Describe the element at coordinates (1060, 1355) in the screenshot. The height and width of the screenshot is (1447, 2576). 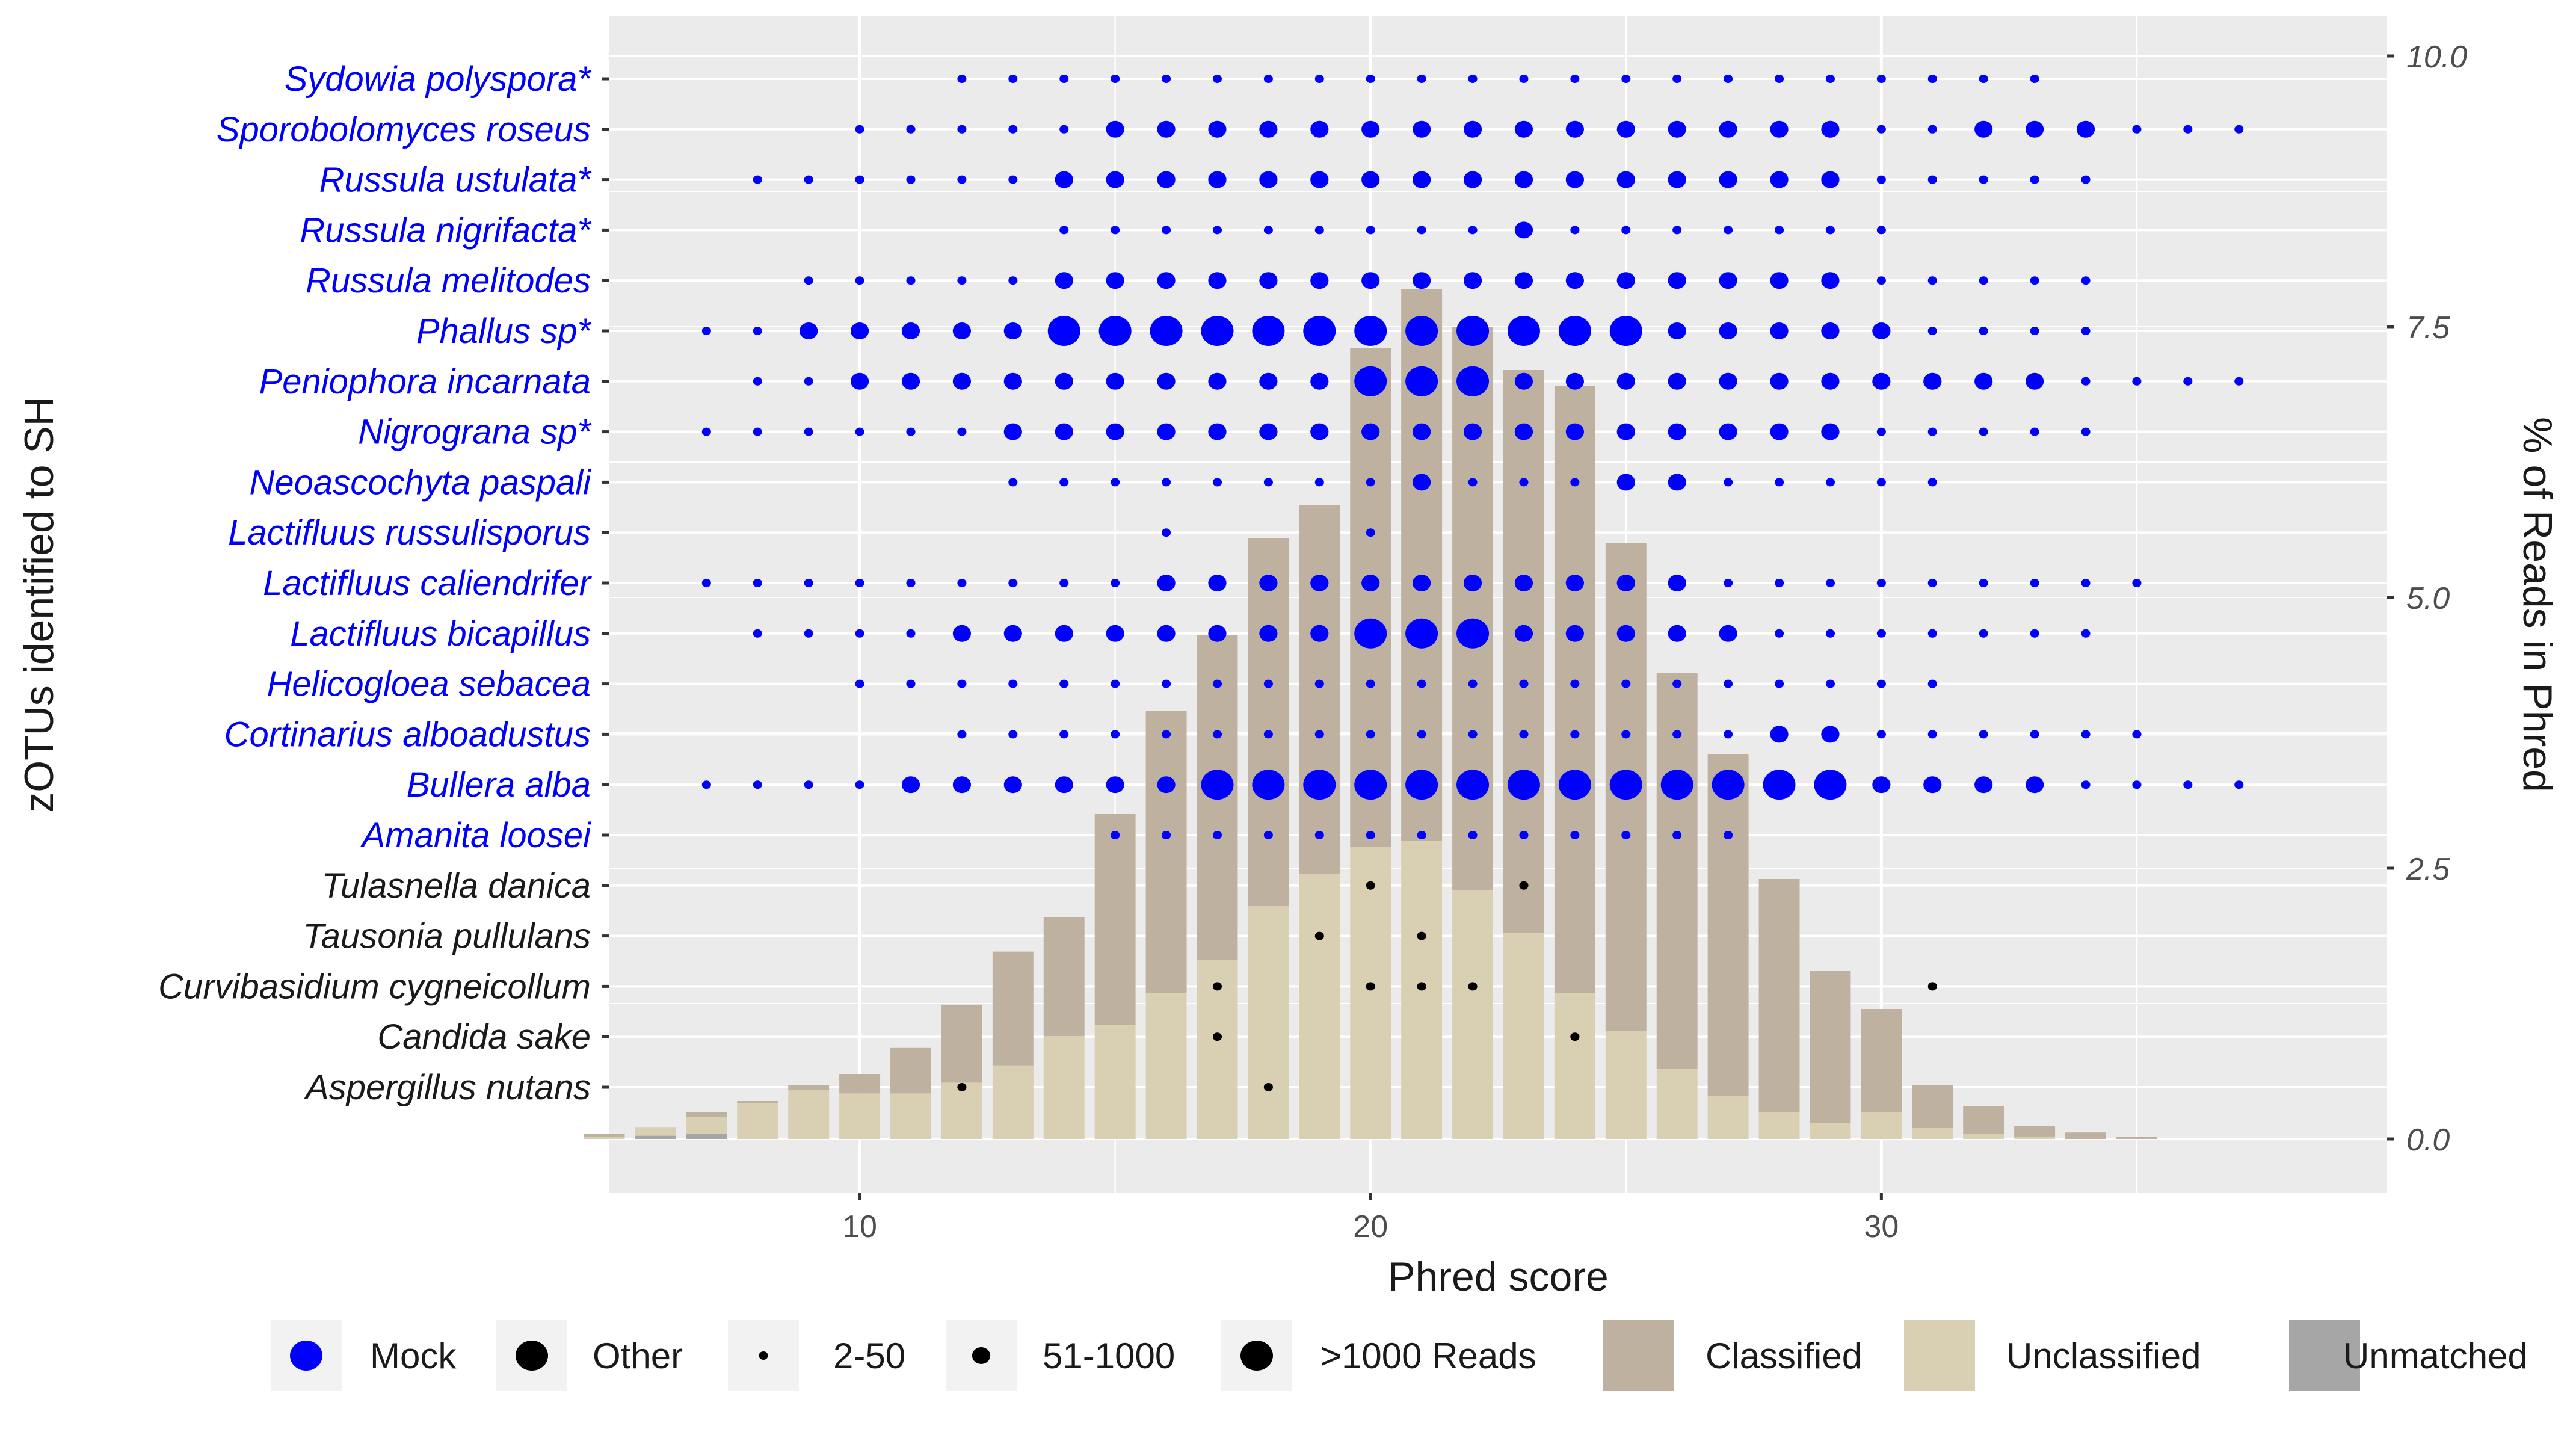
I see `legend-item-51-1000: 51-1000` at that location.